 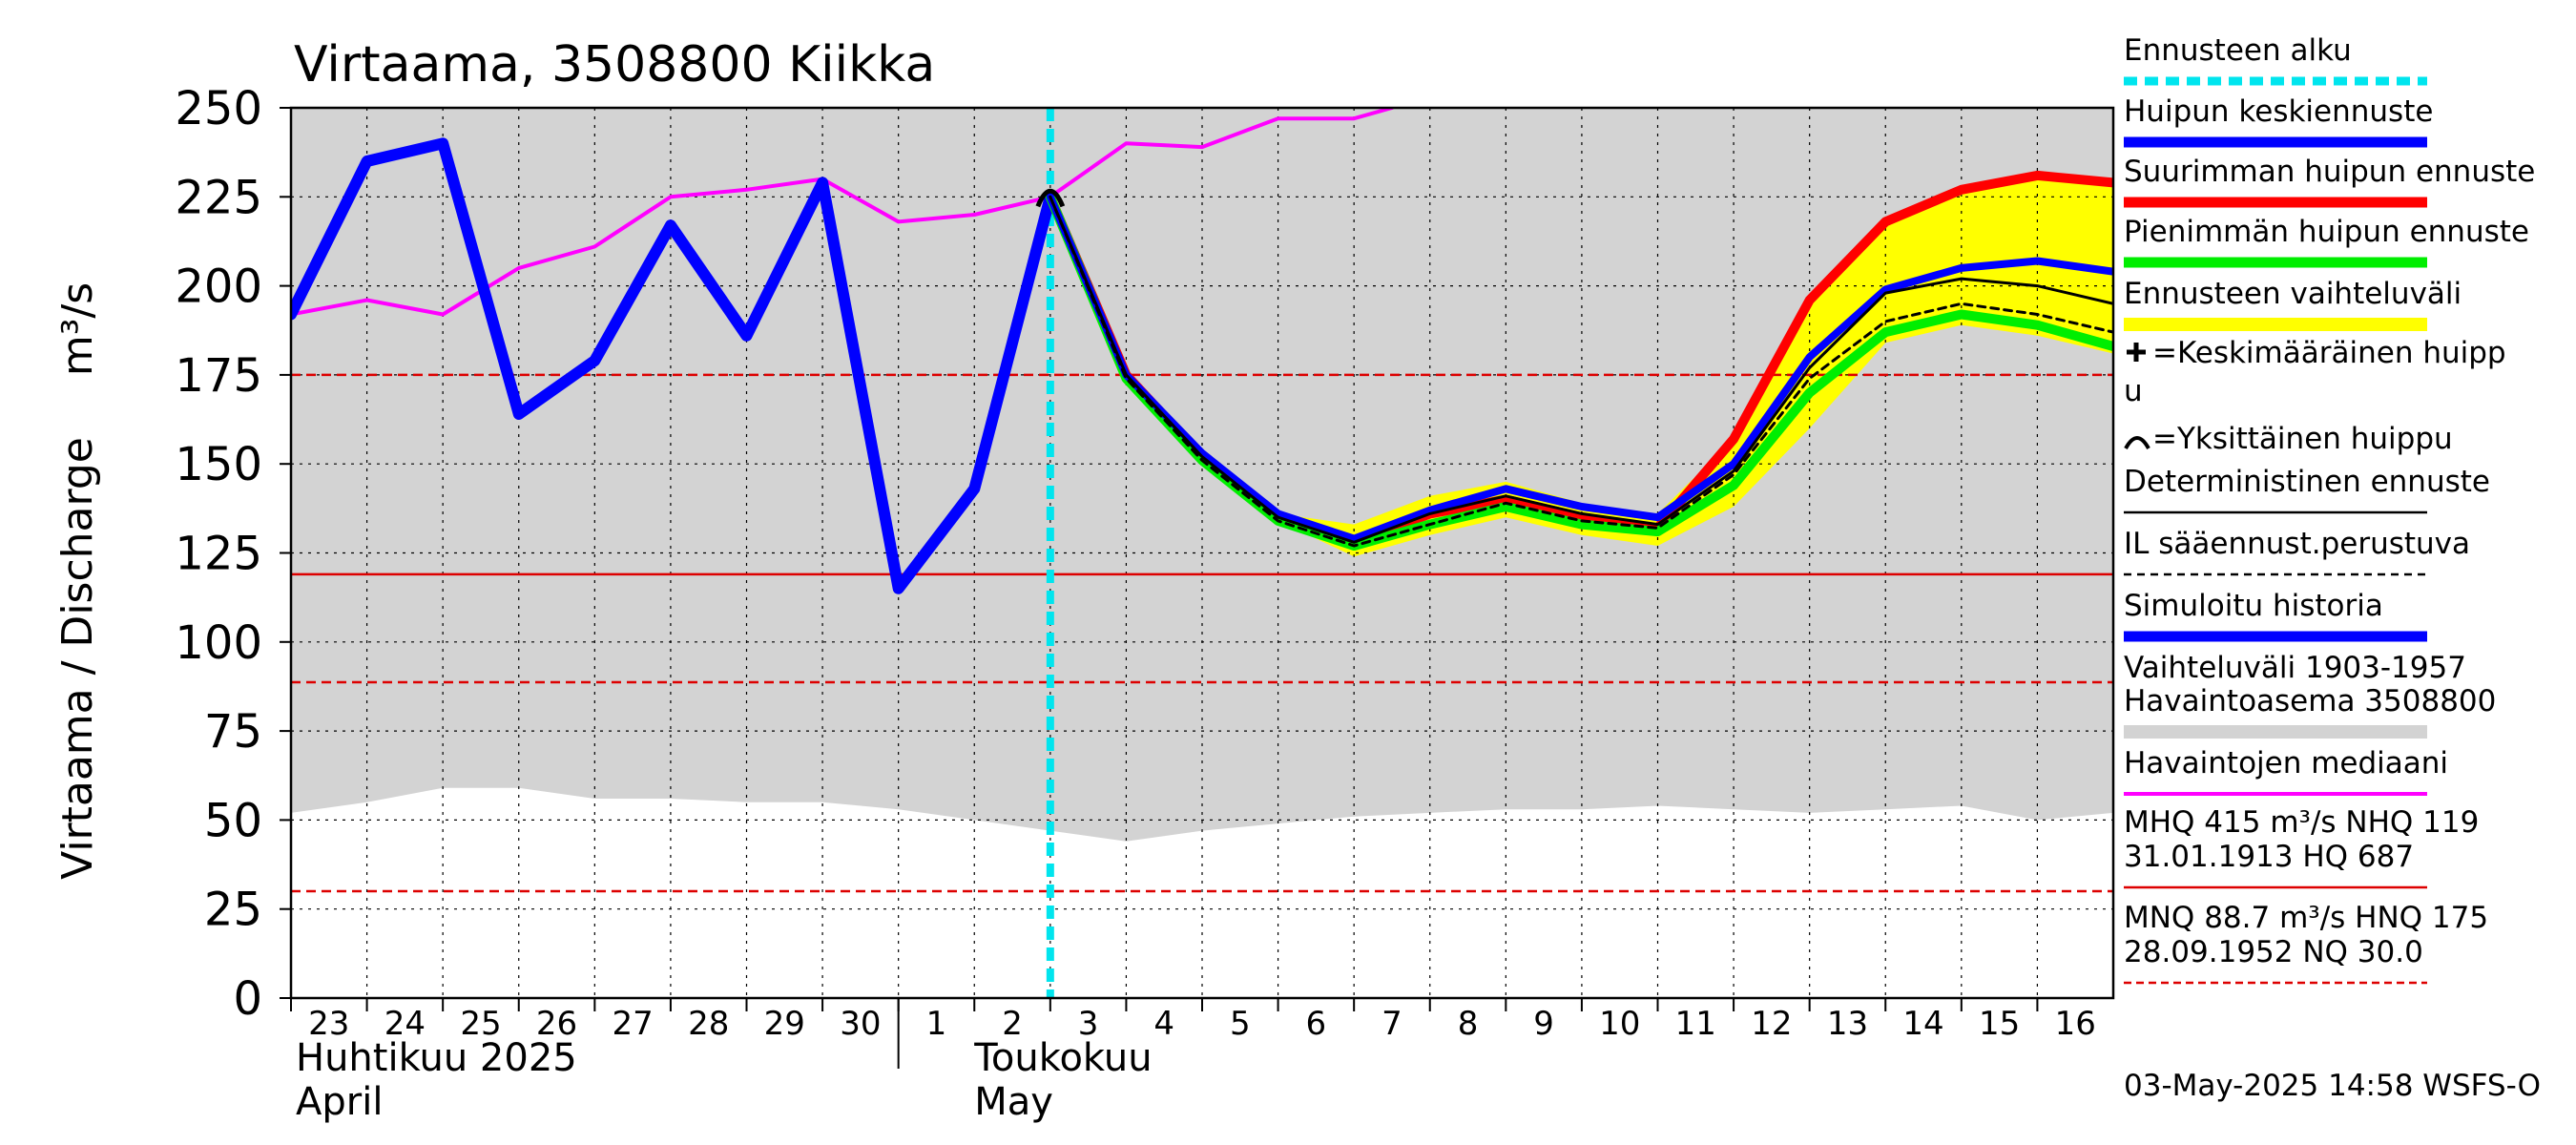 I want to click on y-tick-label: 150, so click(x=218, y=464).